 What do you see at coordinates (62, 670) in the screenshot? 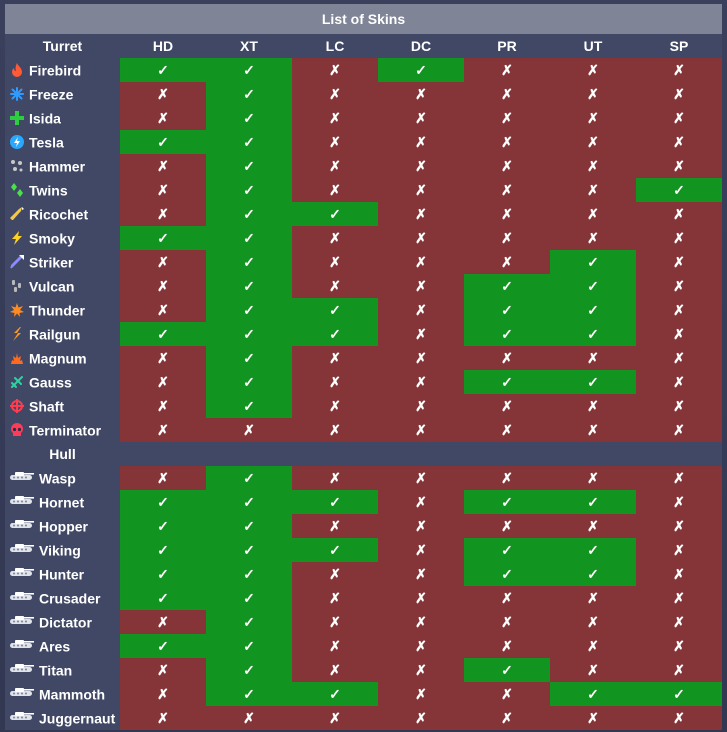
I see `hull-name-cell: Titan` at bounding box center [62, 670].